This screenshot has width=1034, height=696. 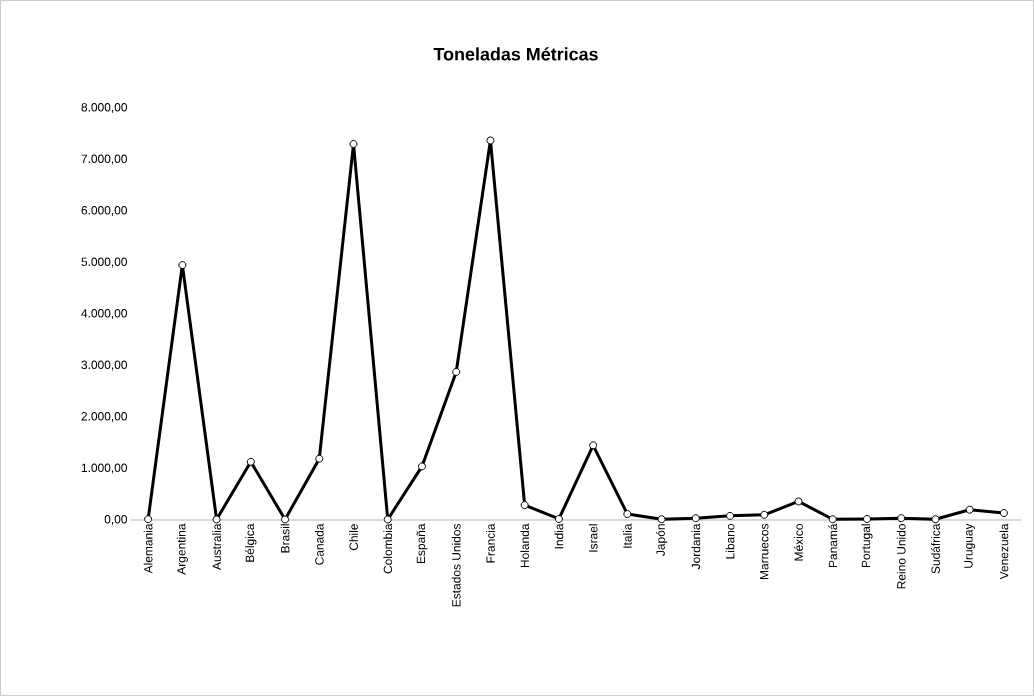 I want to click on x-tick-label: Colombia, so click(x=388, y=548).